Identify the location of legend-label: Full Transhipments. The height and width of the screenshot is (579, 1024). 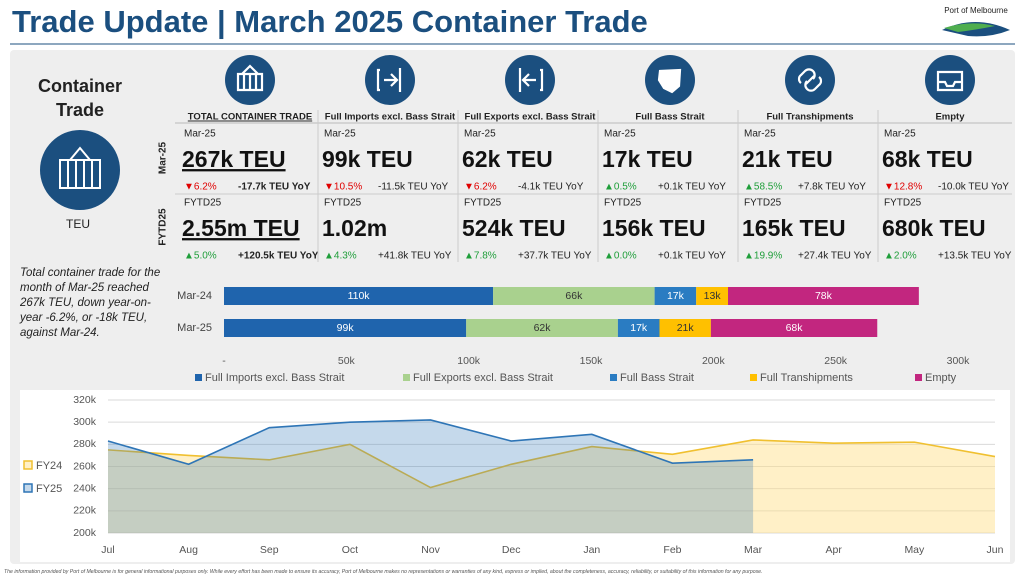
(806, 378).